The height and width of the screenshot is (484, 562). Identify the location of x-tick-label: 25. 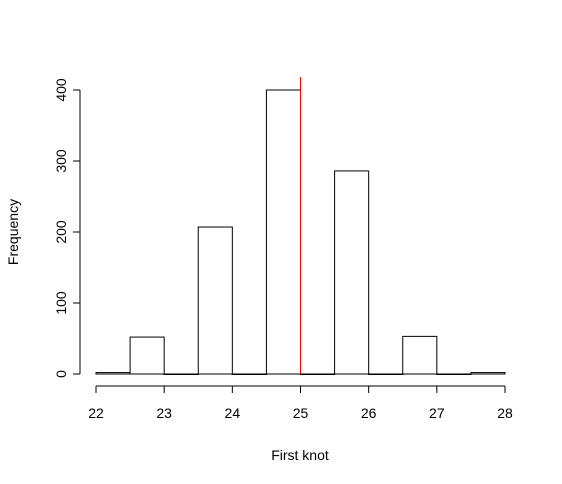
(301, 413).